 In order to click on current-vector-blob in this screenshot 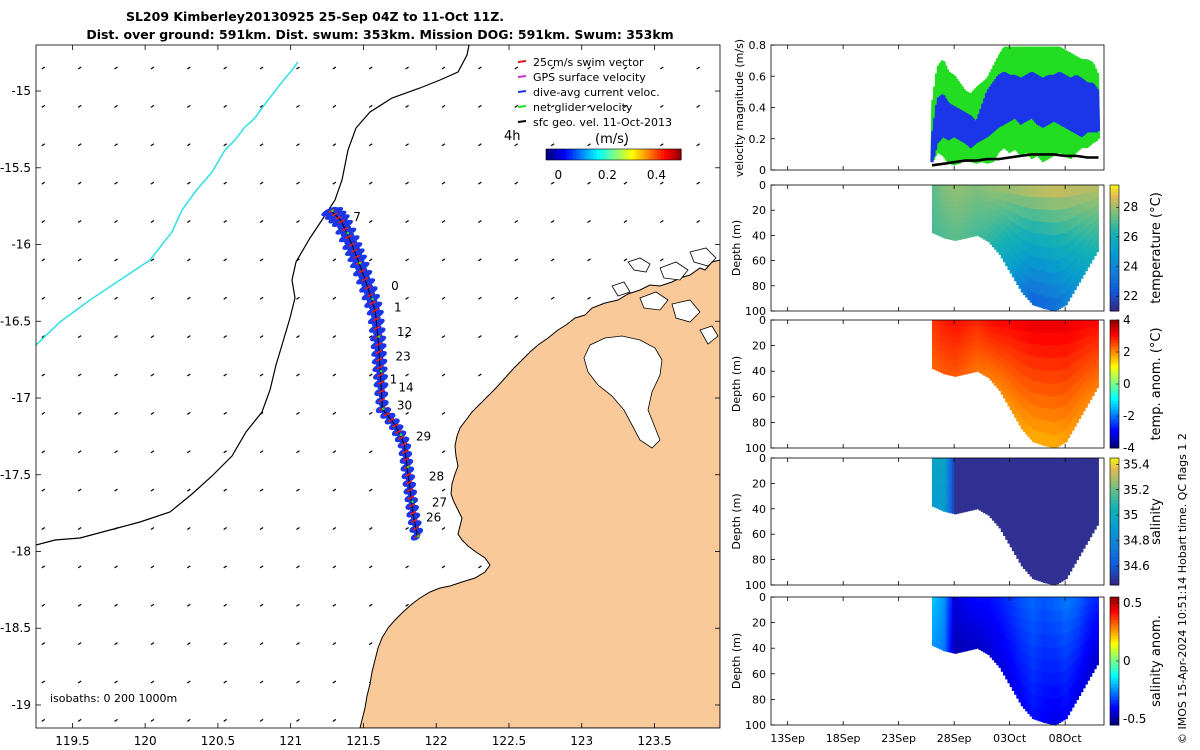, I will do `click(383, 386)`.